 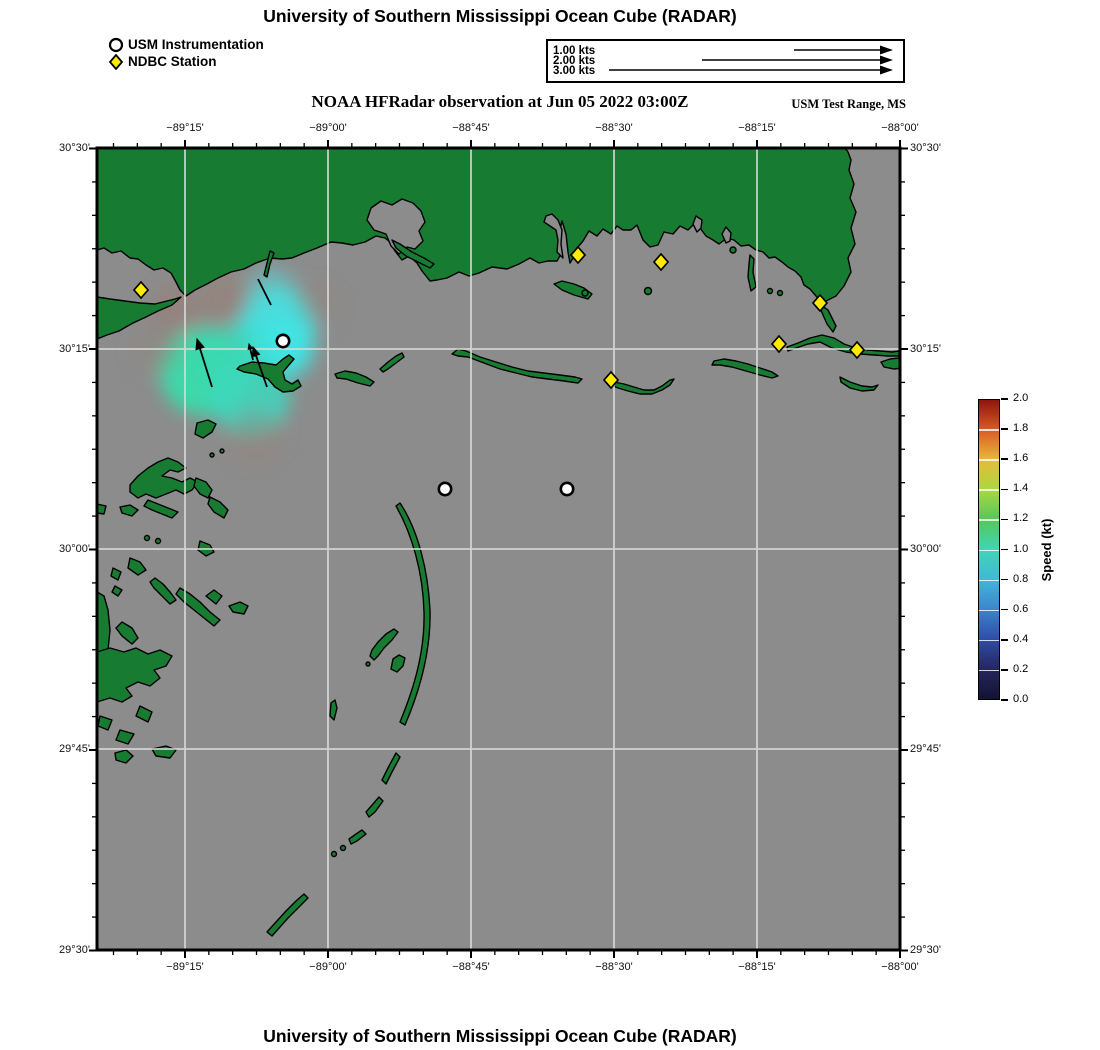 I want to click on current-vector-shaft, so click(x=205, y=366).